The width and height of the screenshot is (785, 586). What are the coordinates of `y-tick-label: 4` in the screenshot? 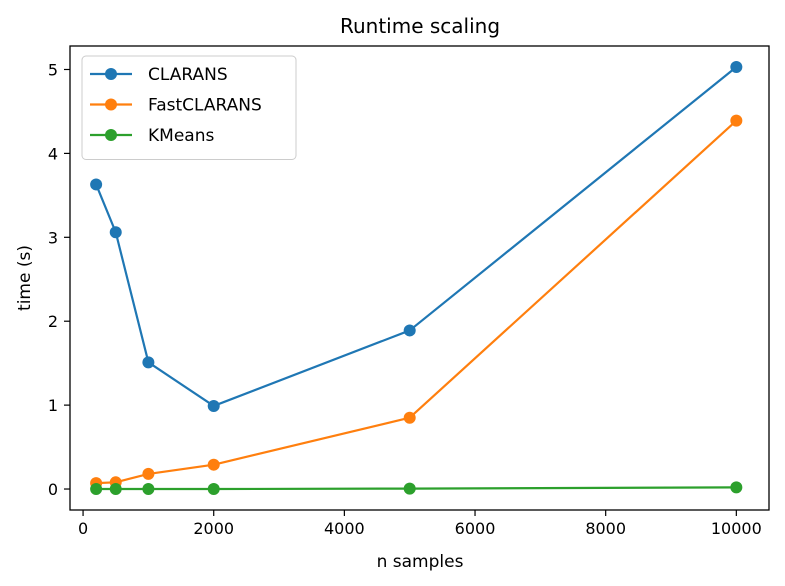 It's located at (53, 153).